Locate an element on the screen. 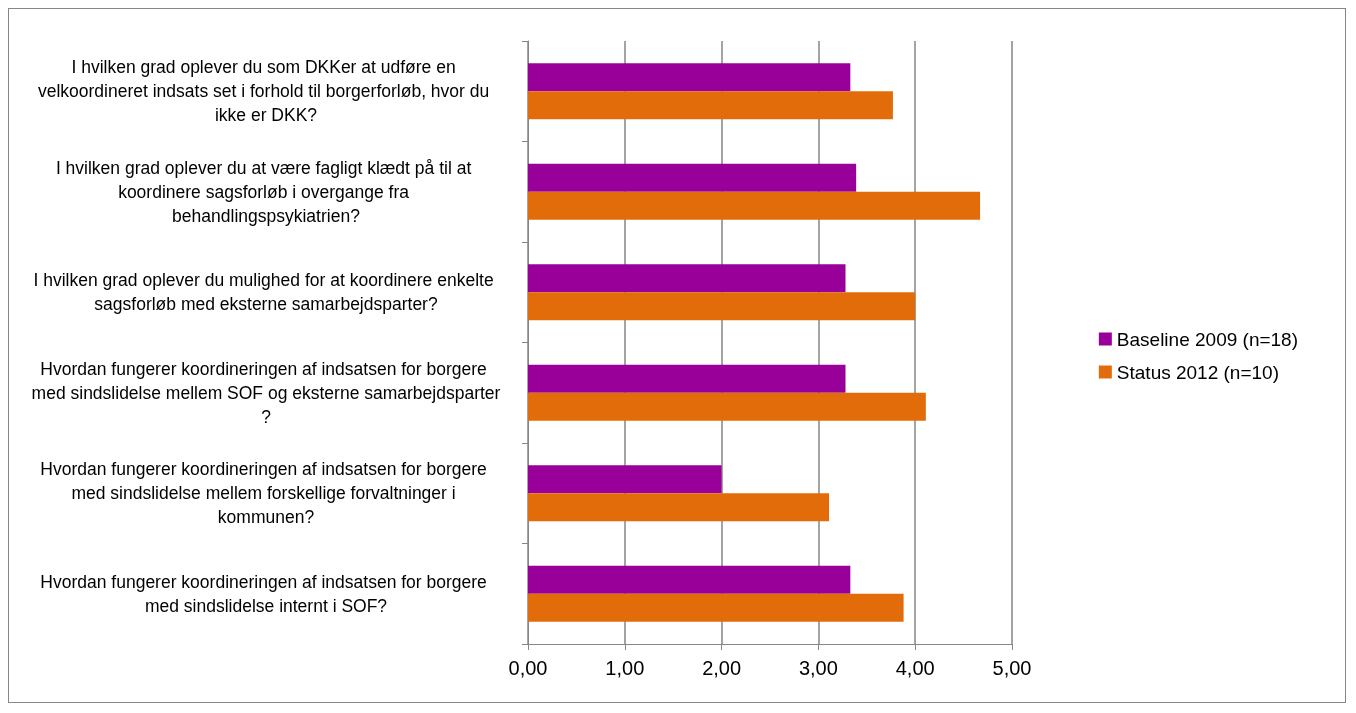 Image resolution: width=1356 pixels, height=713 pixels. y-tick-label: Hvordan fungerer koordineringen af indsatsen for borgere med sindslidelse internt i SOF? is located at coordinates (266, 593).